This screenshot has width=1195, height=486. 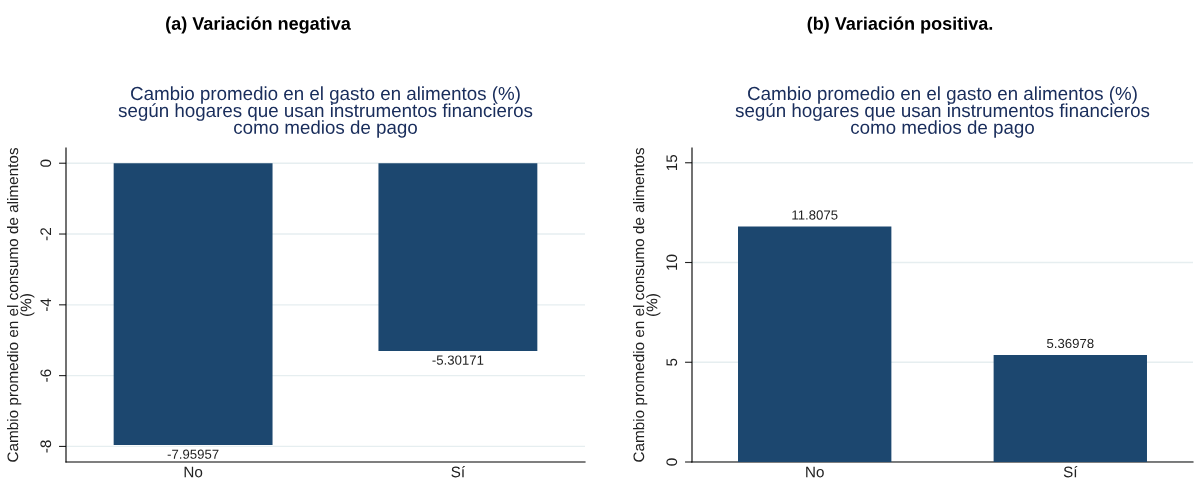 I want to click on chart-title: (a) Variación negativa, so click(x=258, y=25).